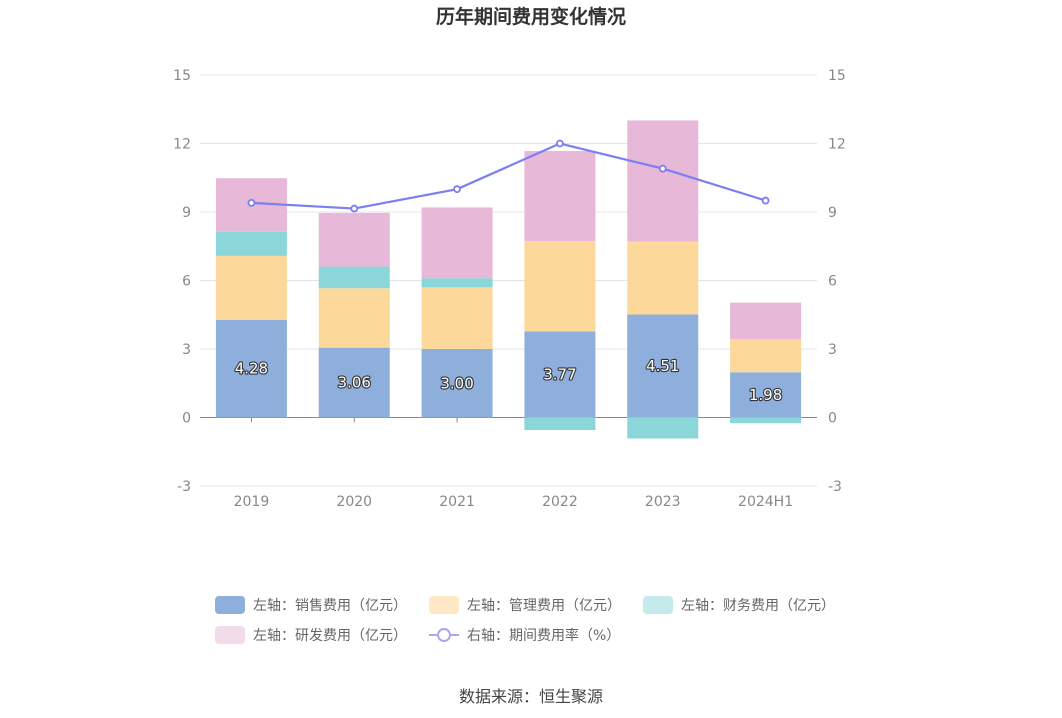 The image size is (1062, 718). Describe the element at coordinates (186, 213) in the screenshot. I see `y-left-tick-label: 9` at that location.